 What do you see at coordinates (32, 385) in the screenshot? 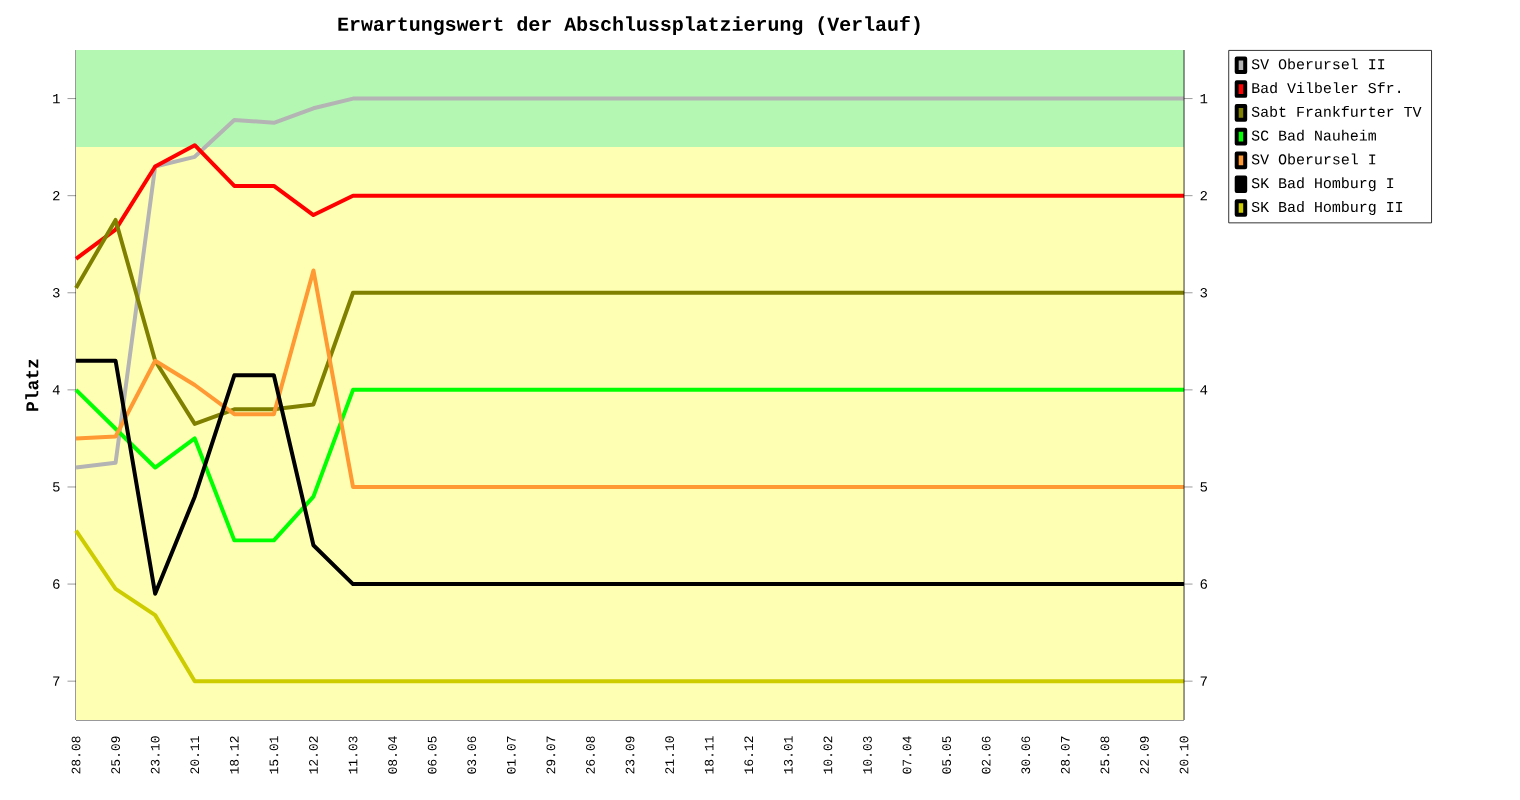
I see `y-axis-title: Platz` at bounding box center [32, 385].